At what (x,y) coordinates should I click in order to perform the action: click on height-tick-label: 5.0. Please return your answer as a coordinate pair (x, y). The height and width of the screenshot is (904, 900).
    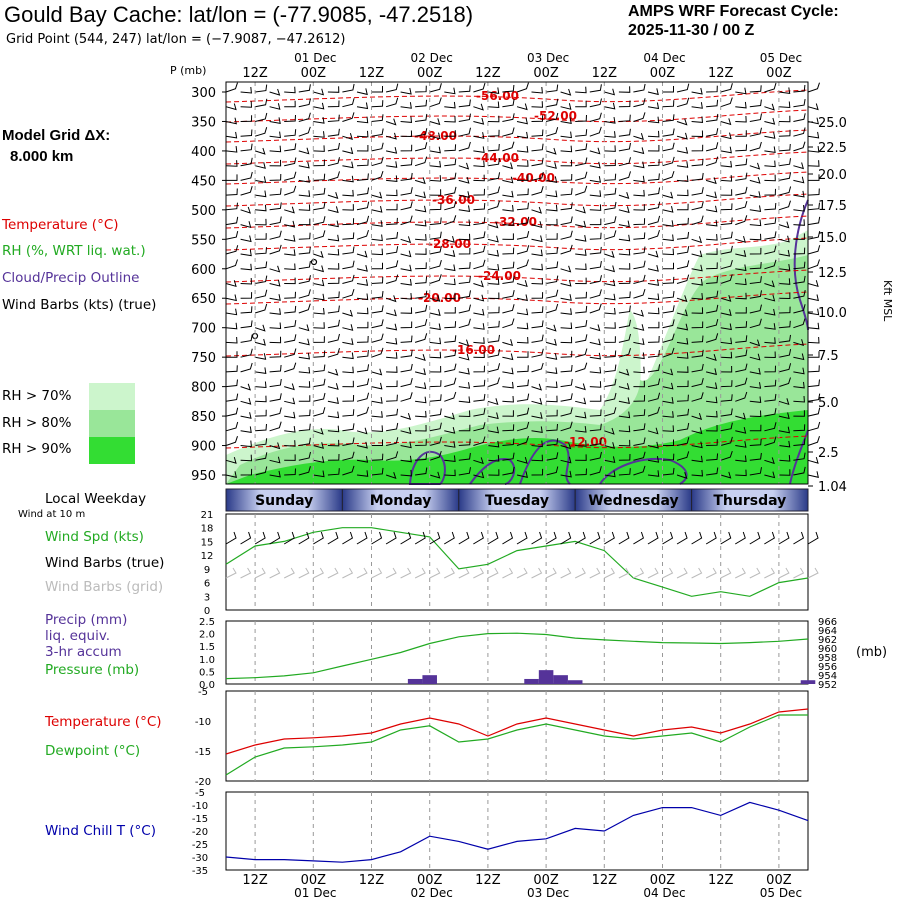
    Looking at the image, I should click on (828, 403).